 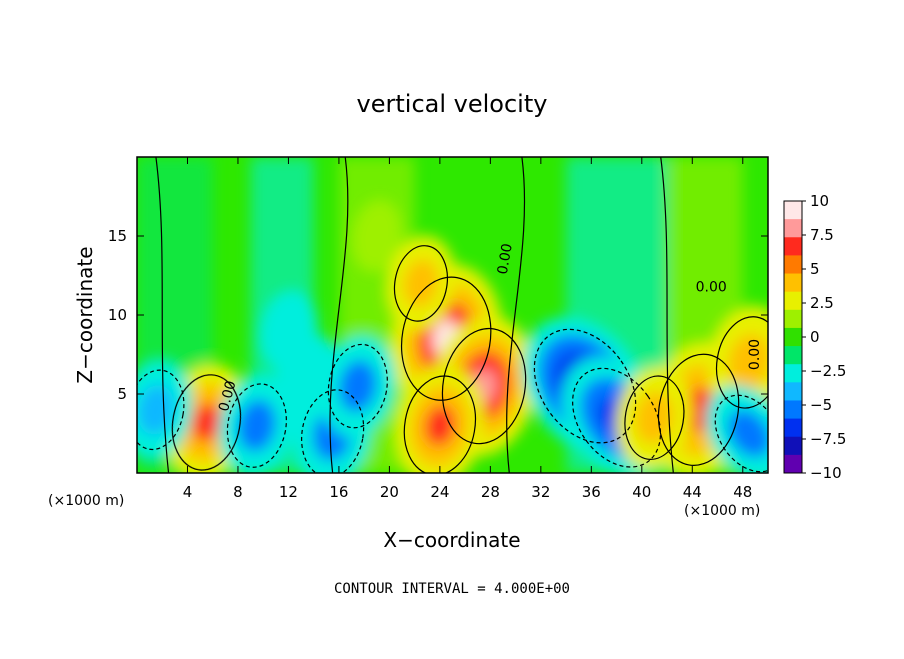 I want to click on x-tick-label: 32, so click(x=540, y=492).